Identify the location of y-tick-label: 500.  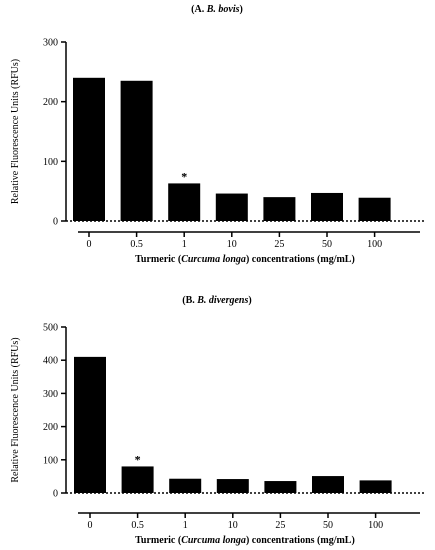
(50, 328).